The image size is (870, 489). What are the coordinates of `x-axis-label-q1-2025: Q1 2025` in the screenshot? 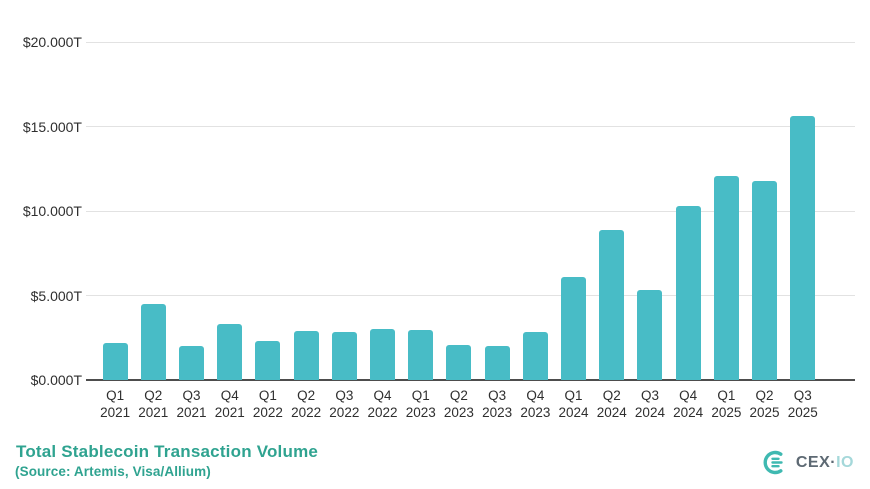 It's located at (726, 404).